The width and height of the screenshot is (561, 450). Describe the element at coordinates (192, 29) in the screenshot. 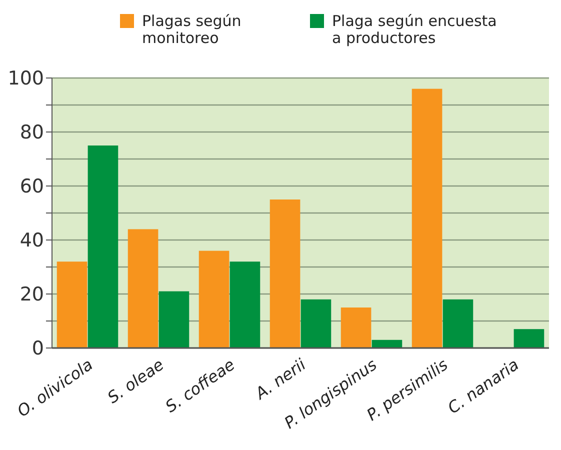

I see `legend-label: Plagas según monitoreo` at that location.